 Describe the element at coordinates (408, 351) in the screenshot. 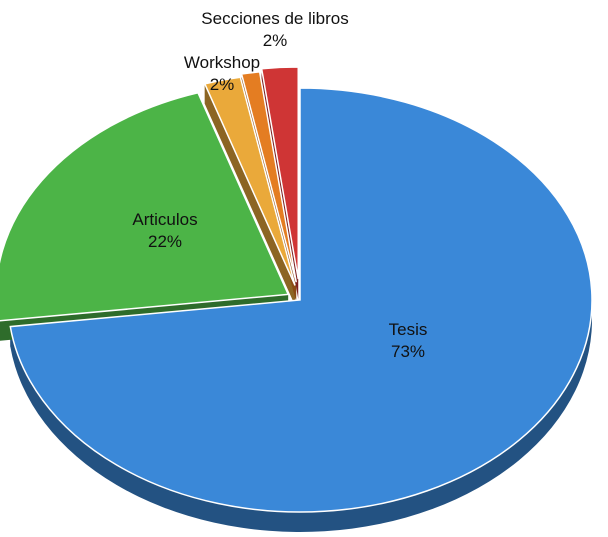

I see `slice-value-label: 73%` at that location.